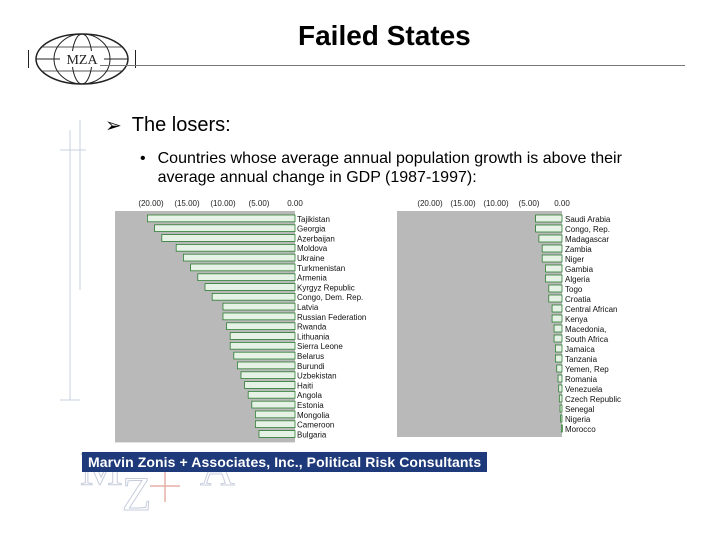 Image resolution: width=720 pixels, height=540 pixels. I want to click on left-category-label: Armenia, so click(312, 278).